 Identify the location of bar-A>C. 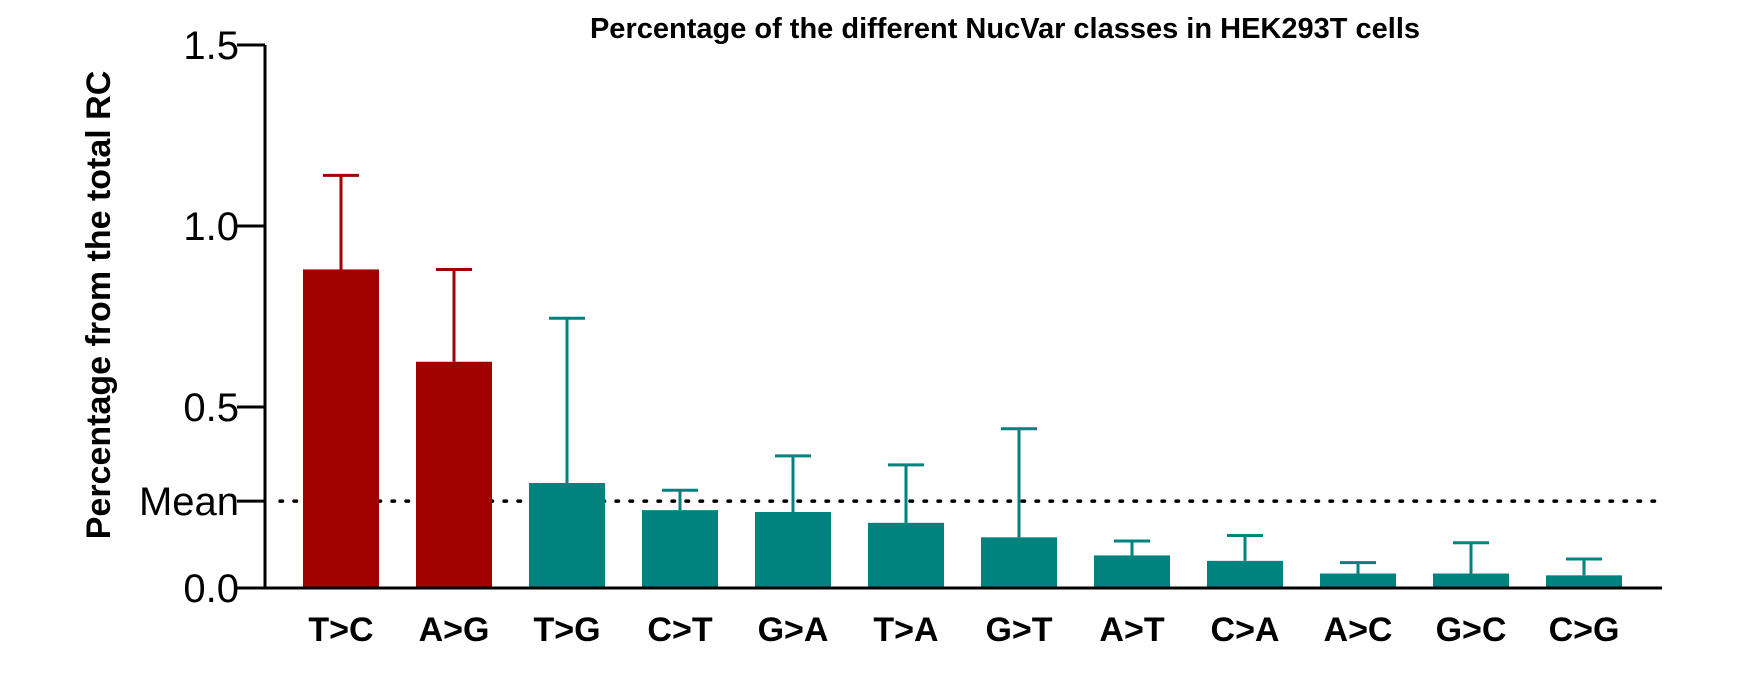
(1358, 580).